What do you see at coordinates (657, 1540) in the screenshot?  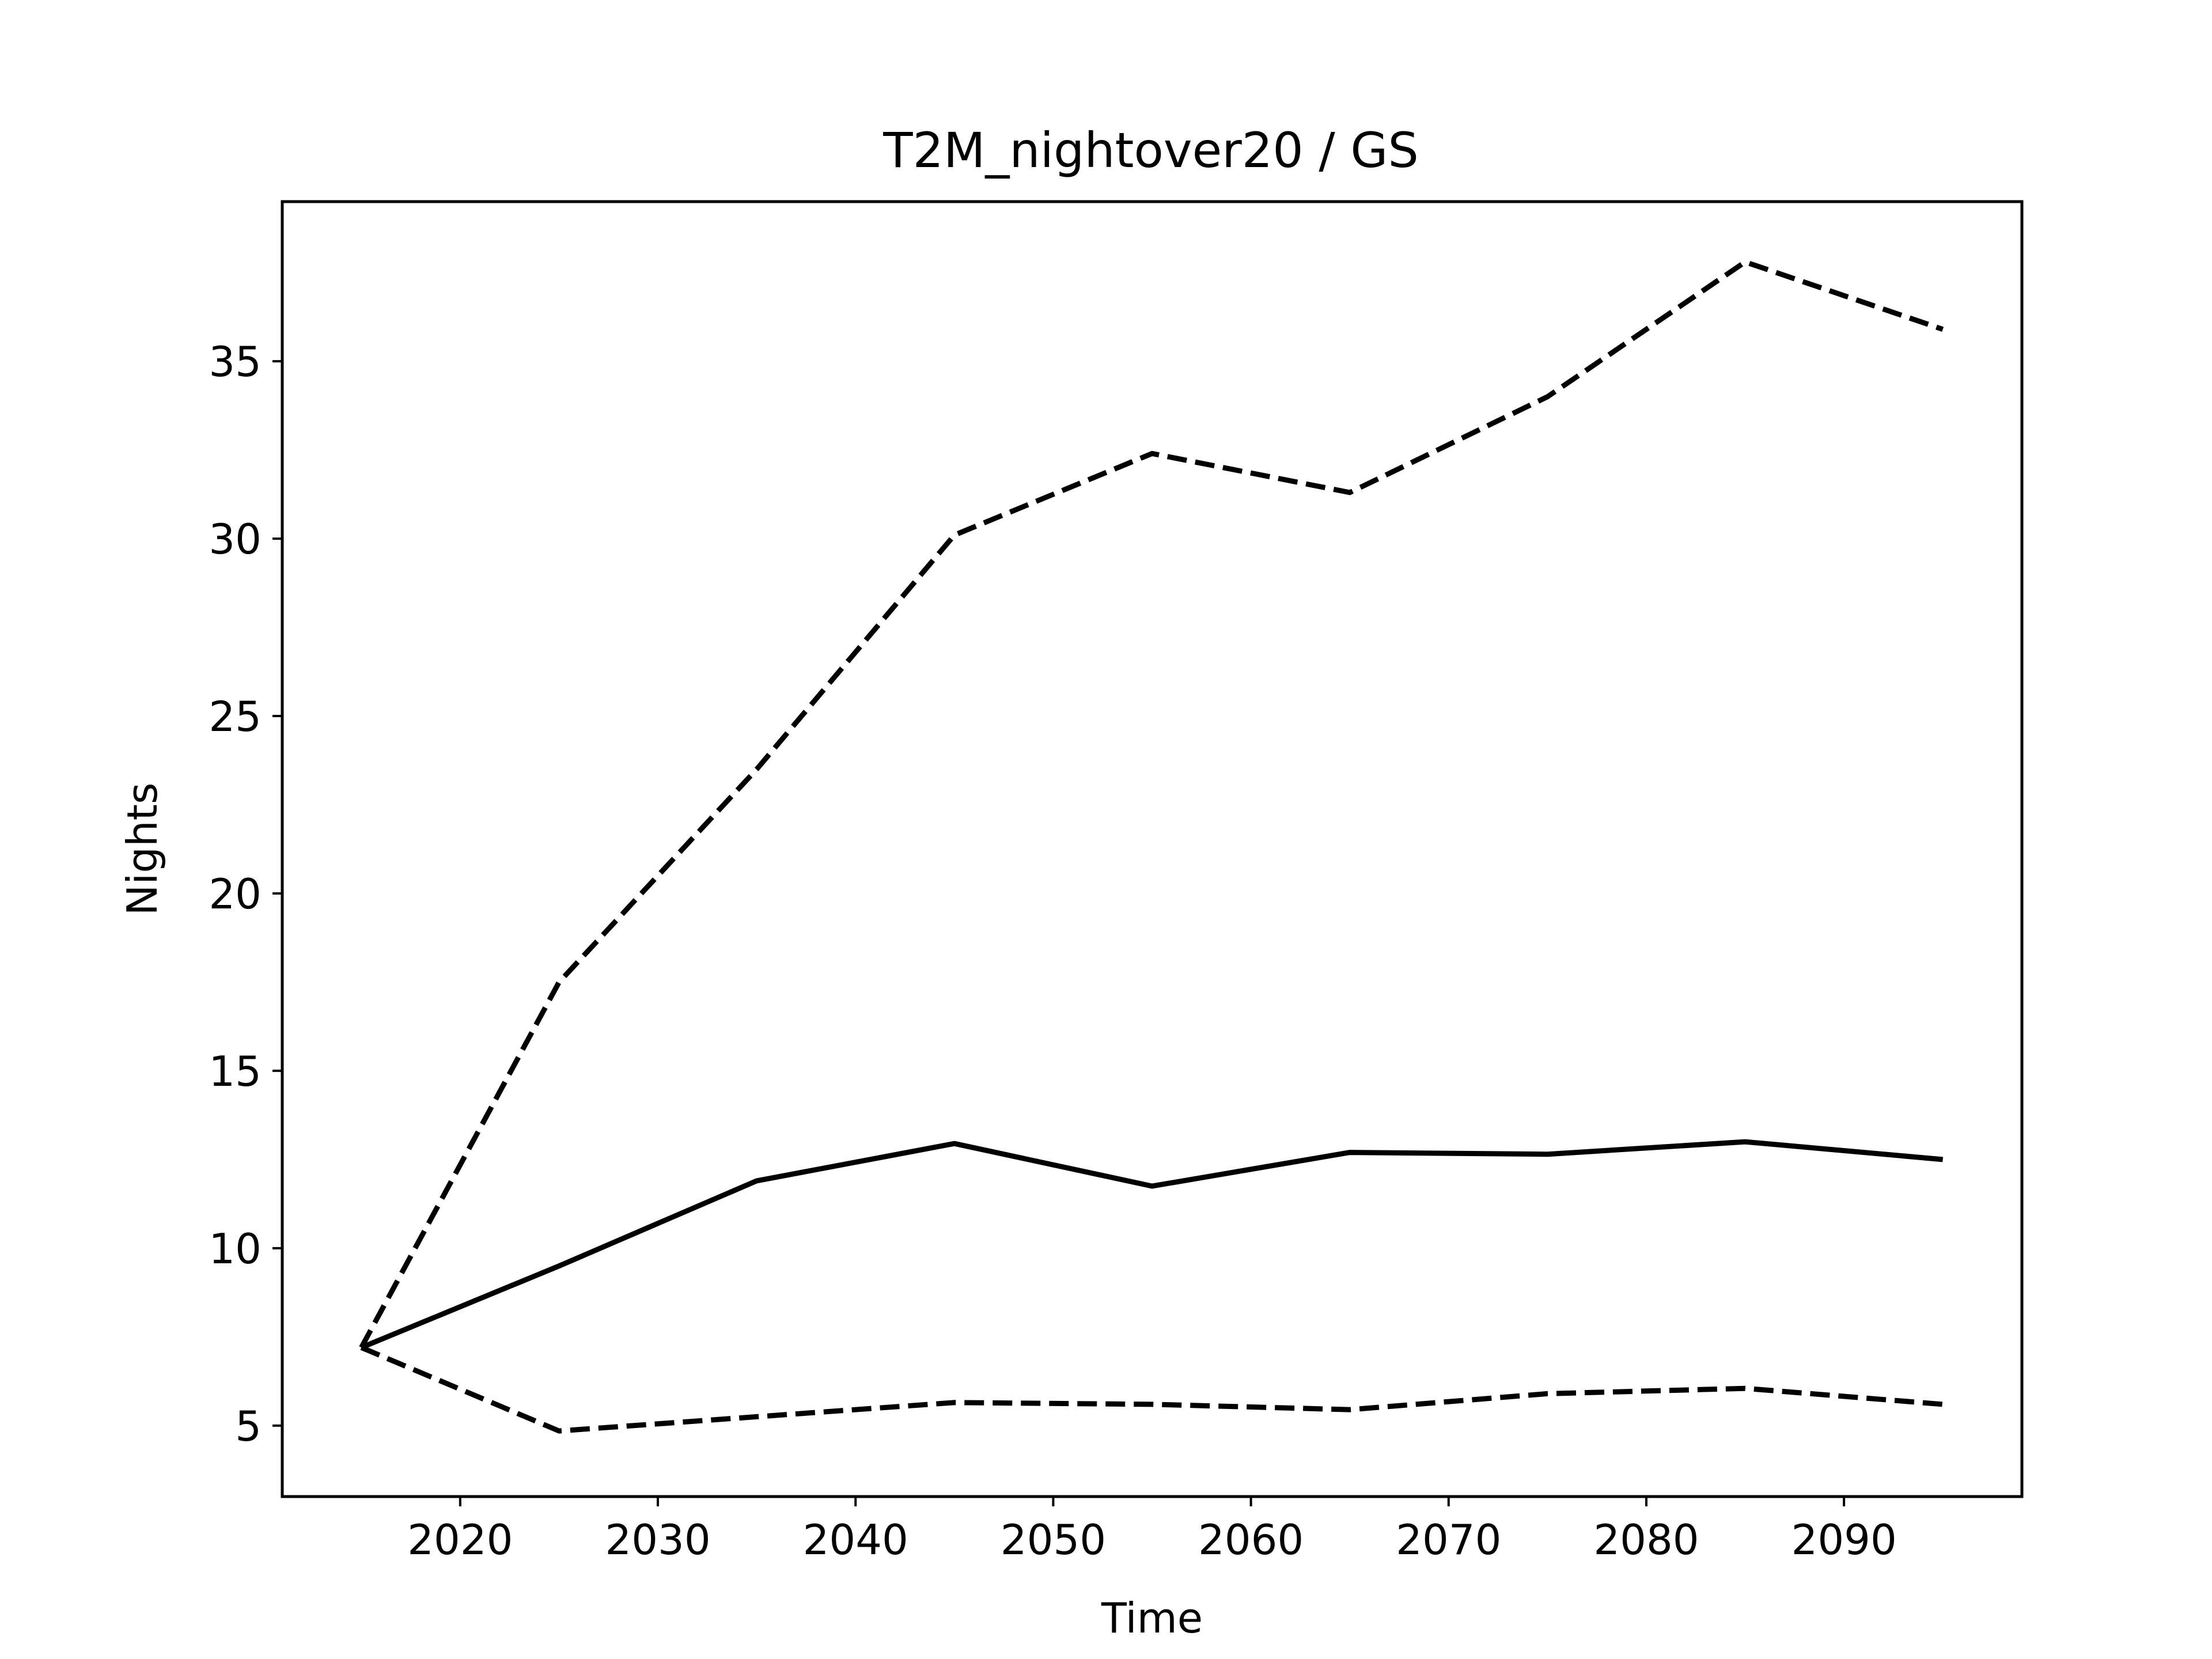 I see `x-tick-label: 2030` at bounding box center [657, 1540].